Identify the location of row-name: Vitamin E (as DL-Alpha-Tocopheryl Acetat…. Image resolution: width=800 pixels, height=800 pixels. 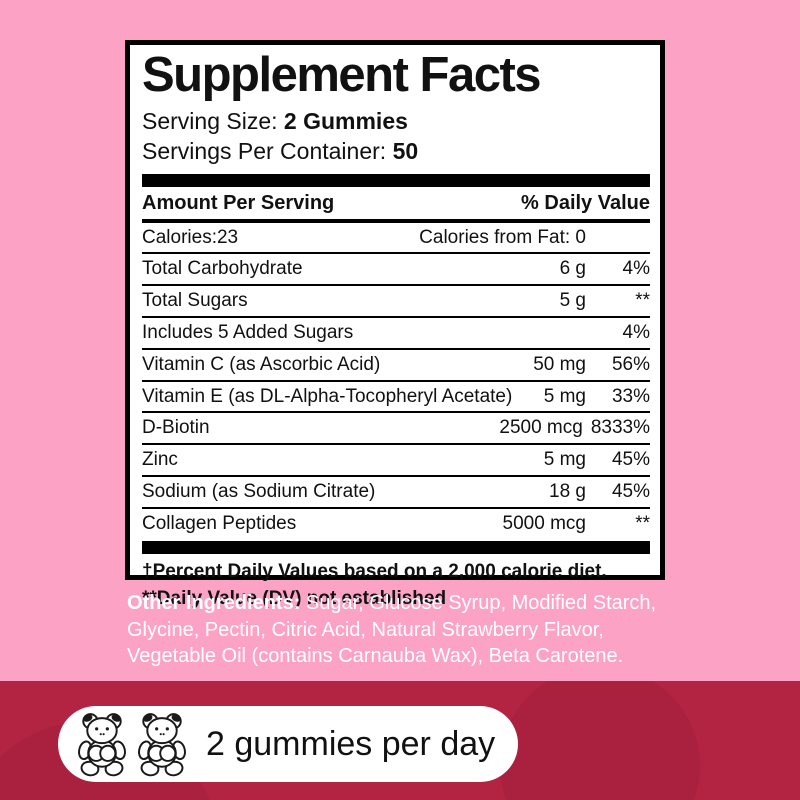
(327, 396).